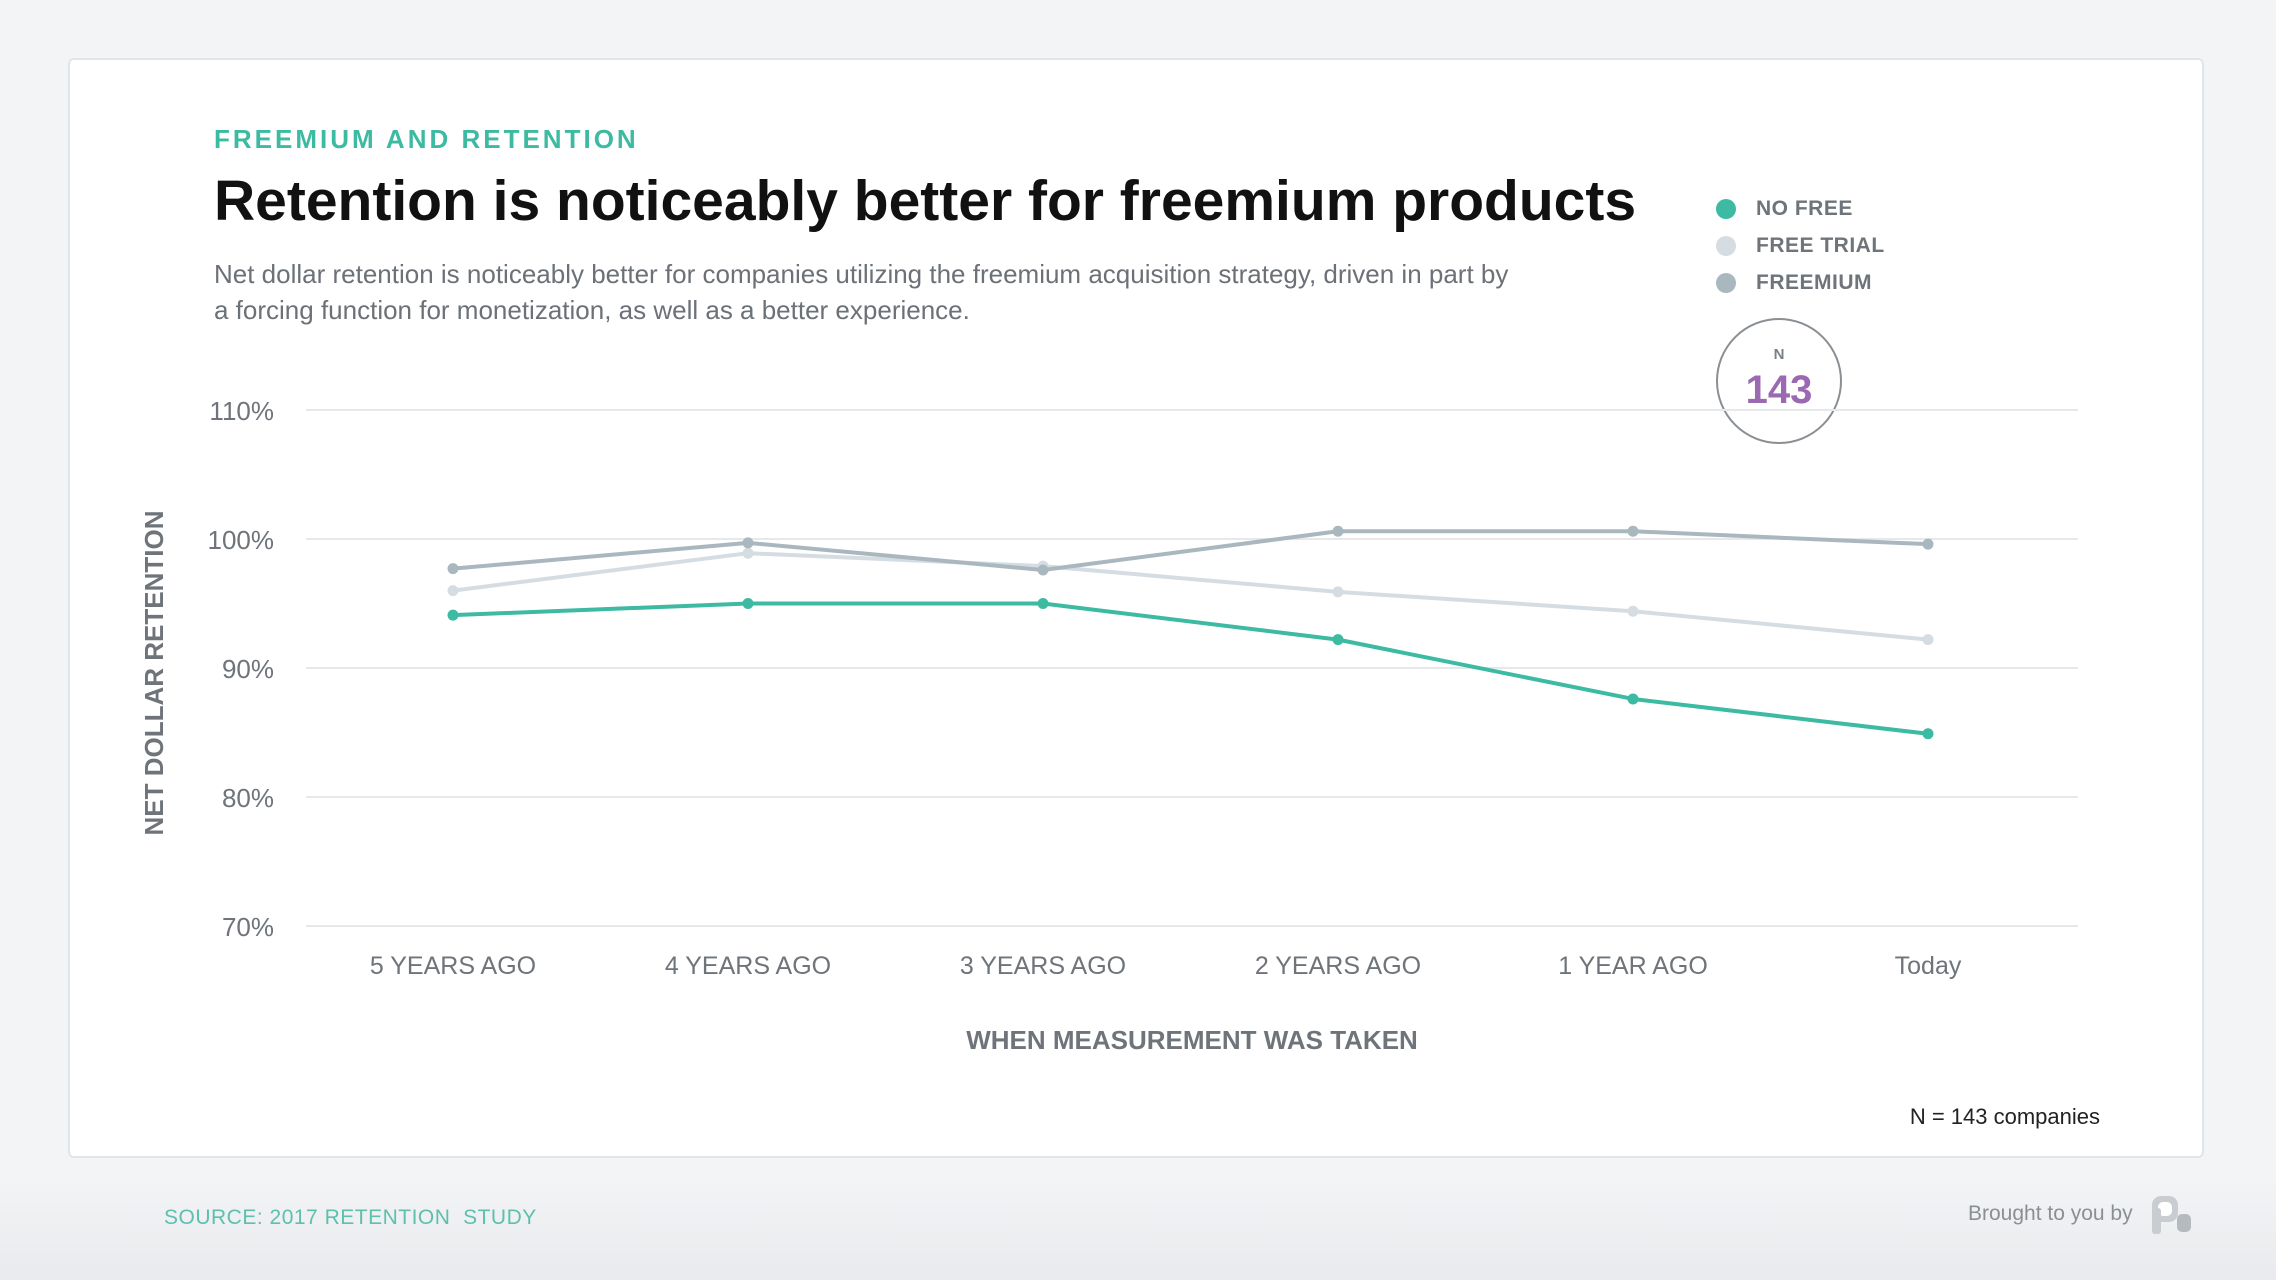 This screenshot has width=2276, height=1280. I want to click on legend-item-freemium: FREEMIUM, so click(1800, 282).